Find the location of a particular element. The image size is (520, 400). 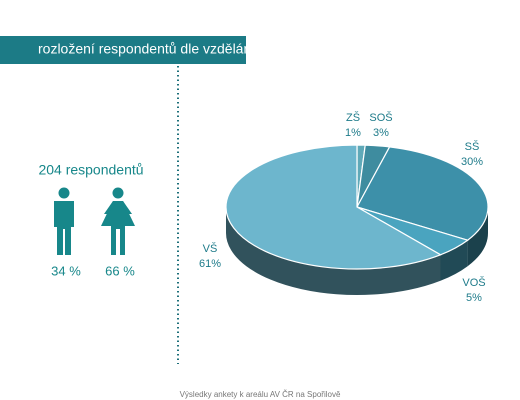

header-bar is located at coordinates (123, 50).